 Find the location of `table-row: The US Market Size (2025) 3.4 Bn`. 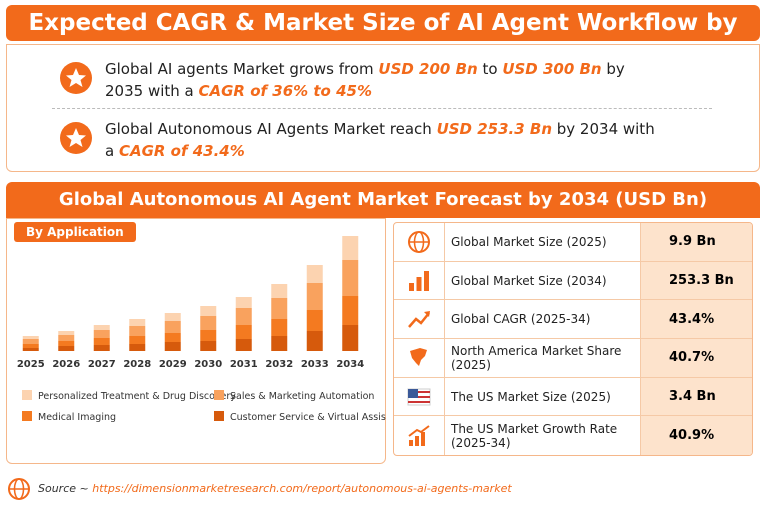

table-row: The US Market Size (2025) 3.4 Bn is located at coordinates (573, 397).